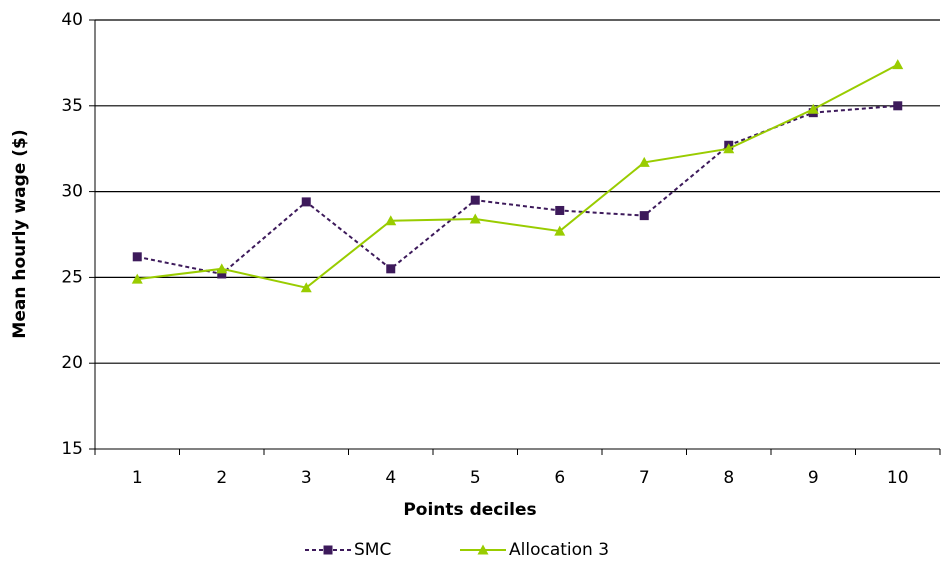  What do you see at coordinates (137, 478) in the screenshot?
I see `x-tick-label: 1` at bounding box center [137, 478].